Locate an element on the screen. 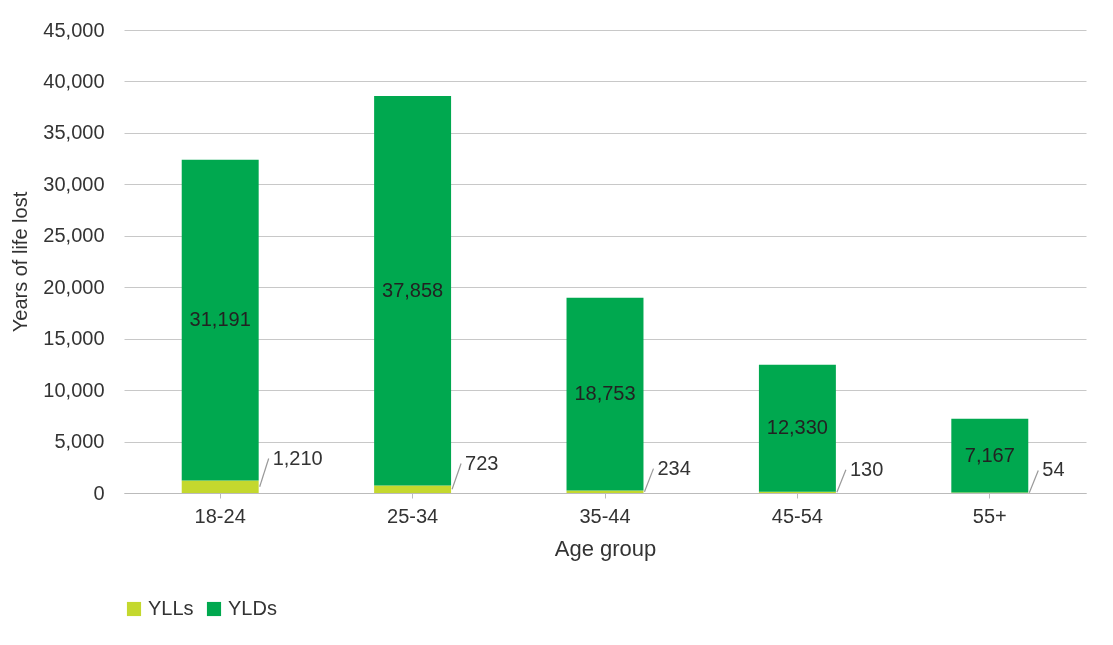  y-tick-label: 30,000 is located at coordinates (74, 183).